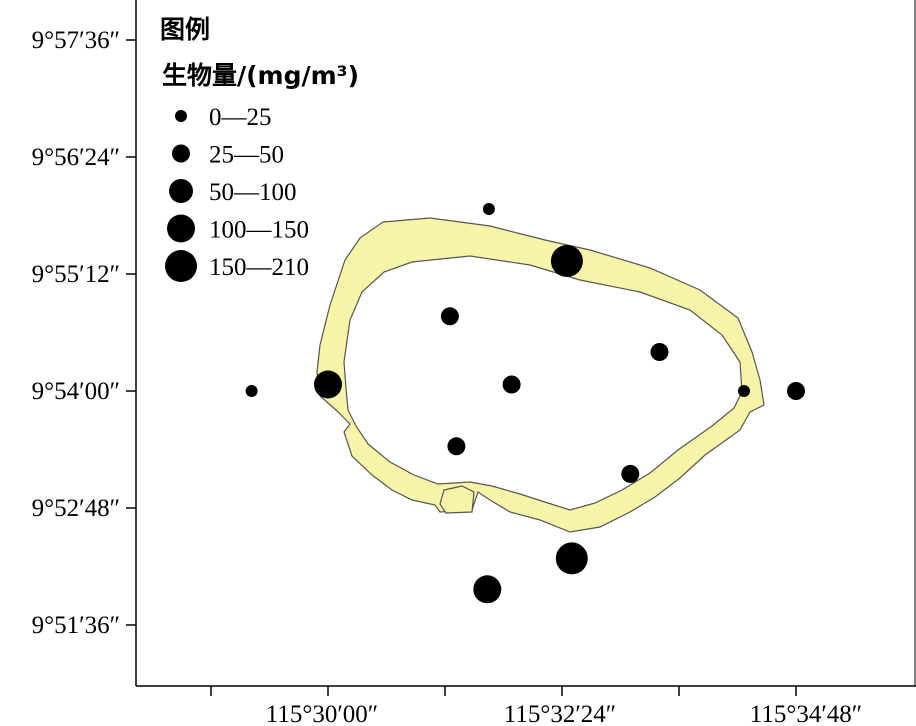  I want to click on legend-label-3: 50—100, so click(253, 192).